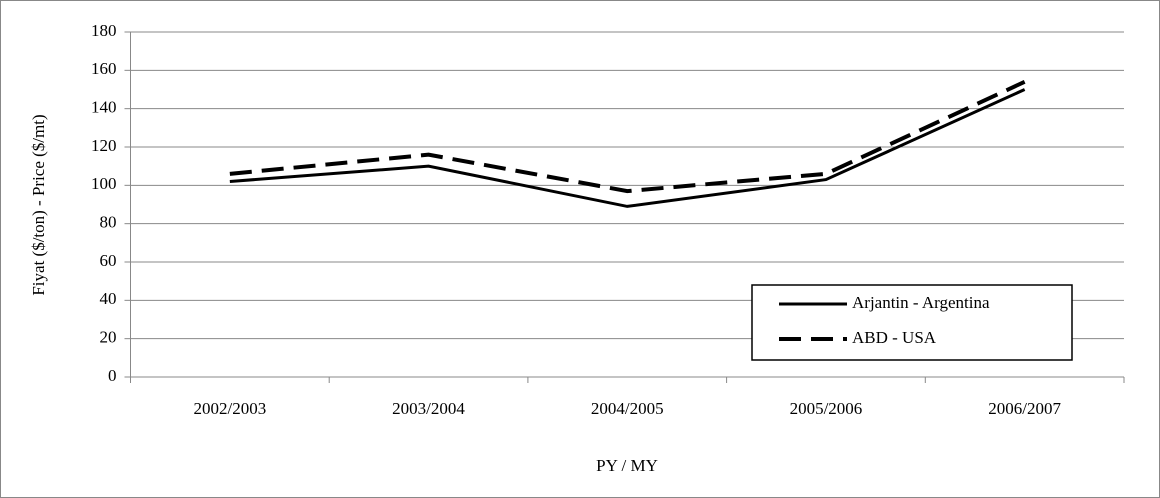 Image resolution: width=1160 pixels, height=498 pixels. Describe the element at coordinates (104, 145) in the screenshot. I see `y-tick-label: 120` at that location.